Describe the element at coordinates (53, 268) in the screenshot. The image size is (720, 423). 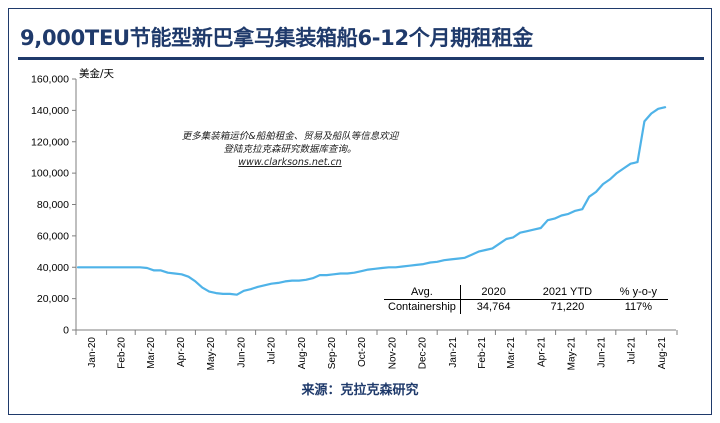
I see `y-tick-label: 40,000` at that location.